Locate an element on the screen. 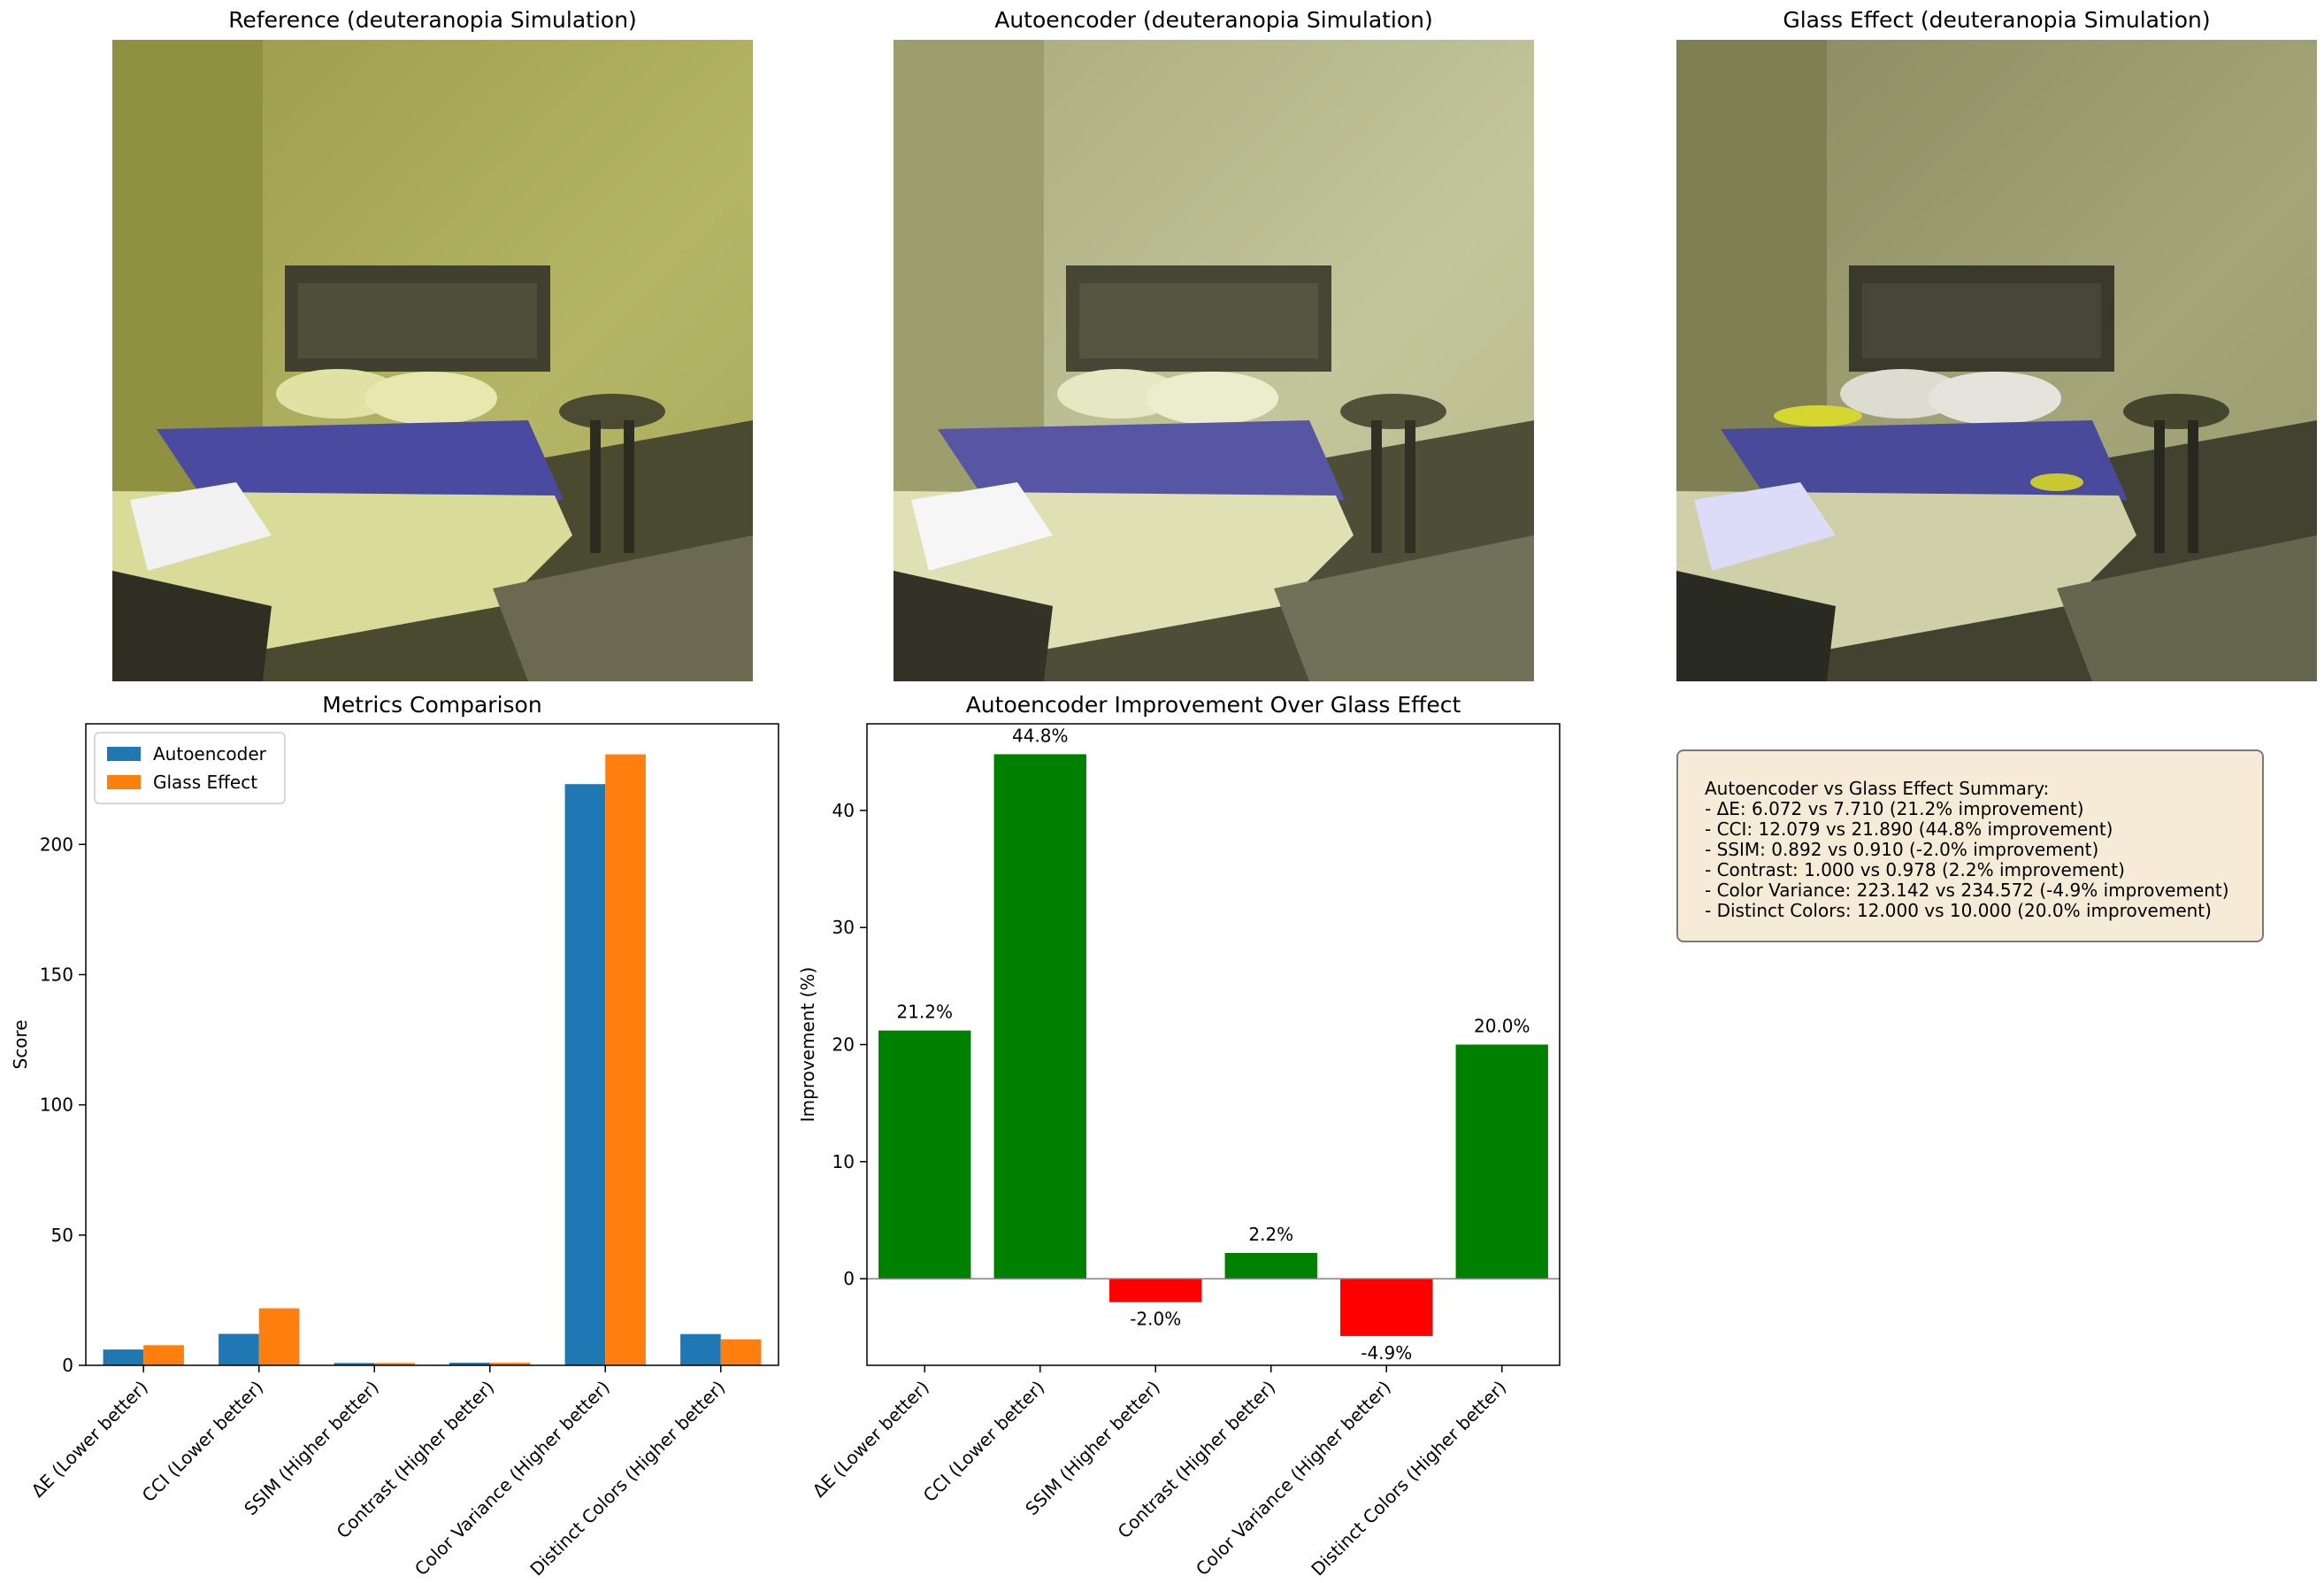 The width and height of the screenshot is (2324, 1583). metrics-title: Metrics Comparison is located at coordinates (432, 705).